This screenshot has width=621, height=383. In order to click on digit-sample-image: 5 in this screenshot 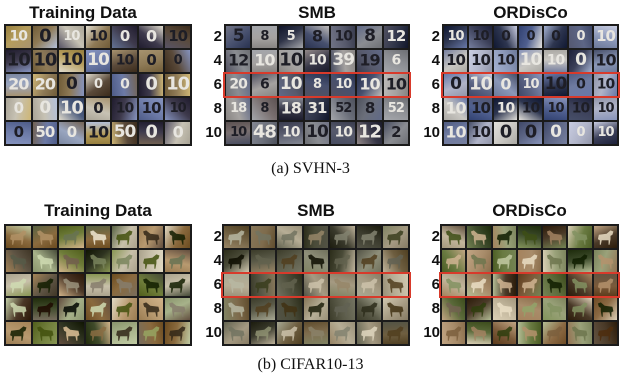, I will do `click(238, 37)`.